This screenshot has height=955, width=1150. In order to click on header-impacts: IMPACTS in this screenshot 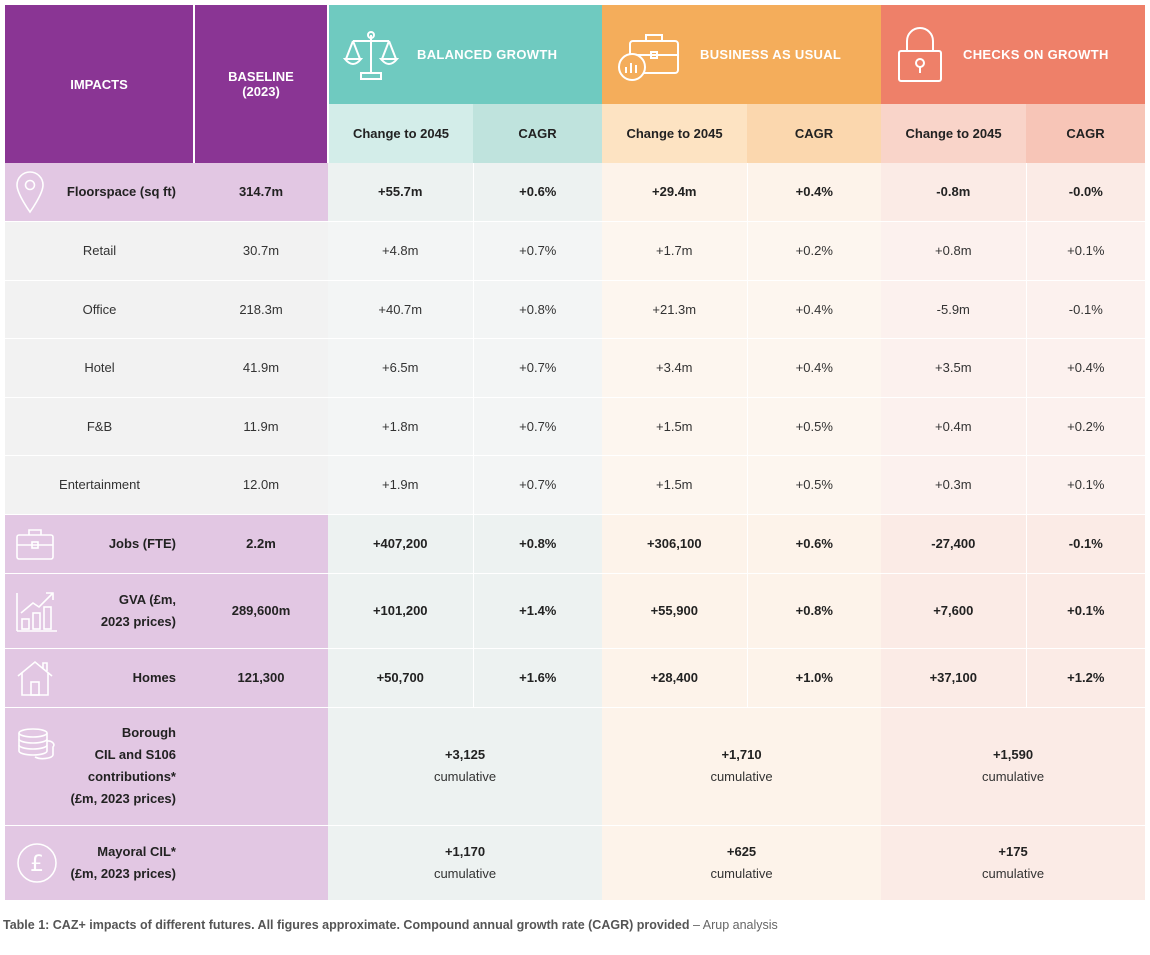, I will do `click(100, 84)`.